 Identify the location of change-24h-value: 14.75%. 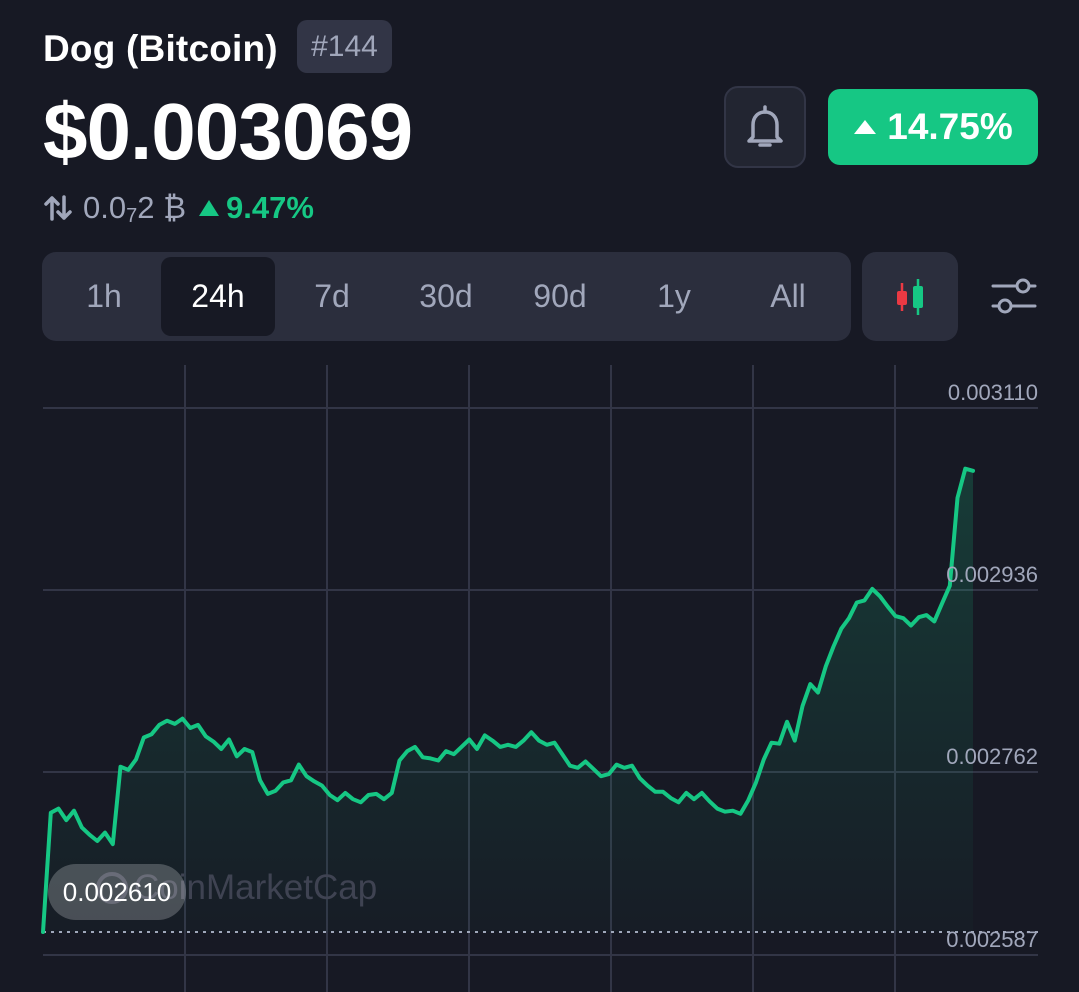
(950, 126).